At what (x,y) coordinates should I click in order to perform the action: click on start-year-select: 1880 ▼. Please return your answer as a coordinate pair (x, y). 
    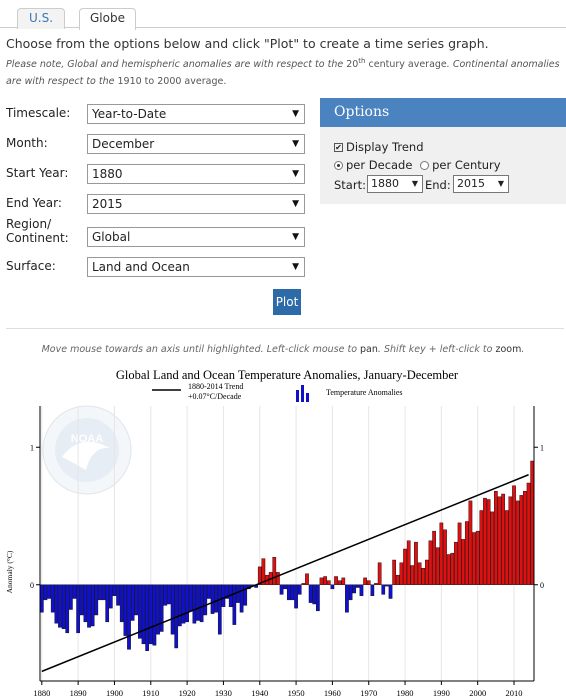
    Looking at the image, I should click on (196, 174).